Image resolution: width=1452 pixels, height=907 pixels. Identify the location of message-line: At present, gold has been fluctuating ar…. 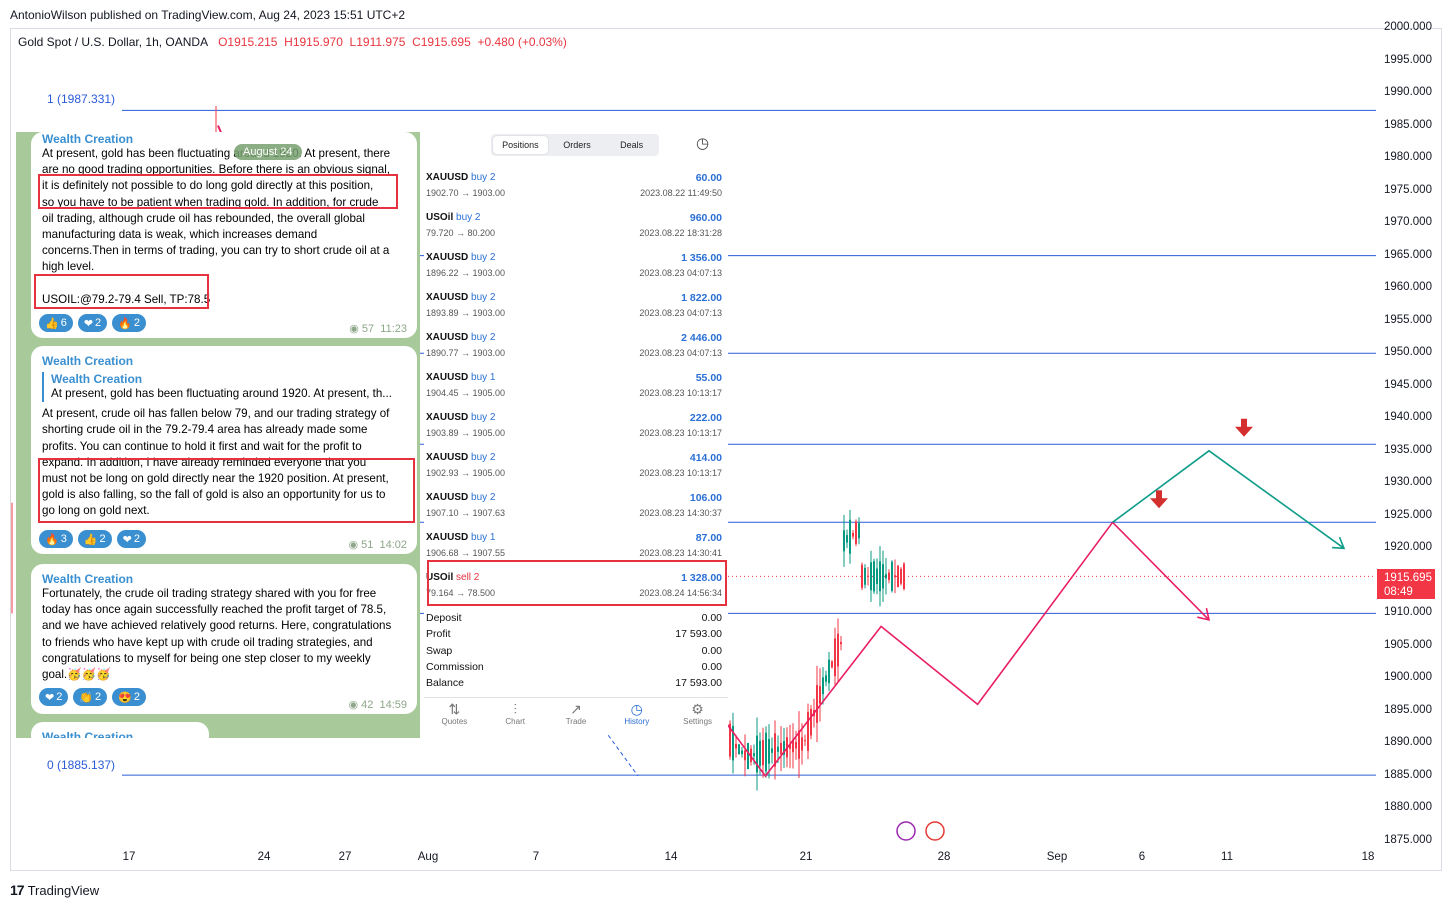
(216, 153).